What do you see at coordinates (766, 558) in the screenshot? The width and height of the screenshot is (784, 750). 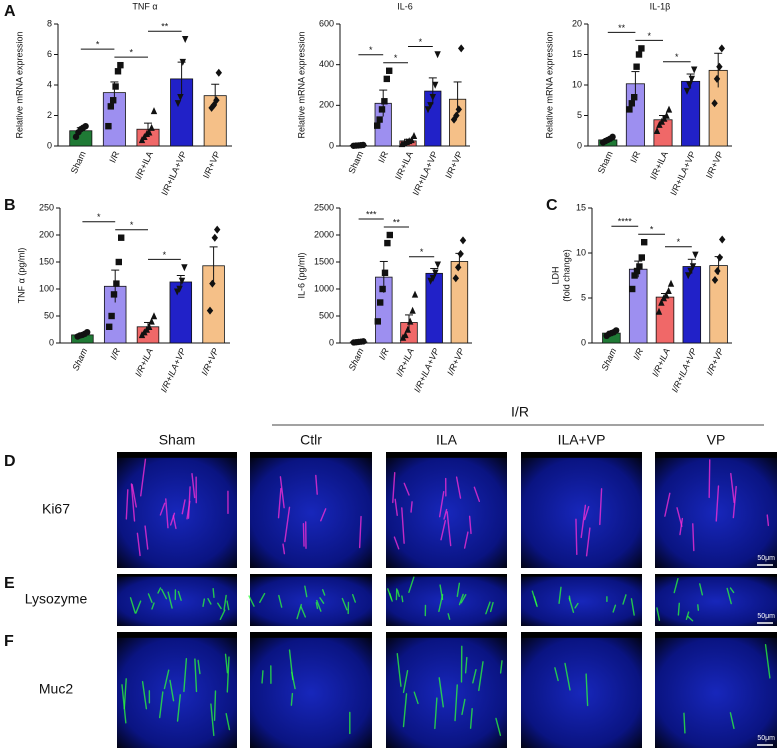 I see `scale-bar-label: 50μm` at bounding box center [766, 558].